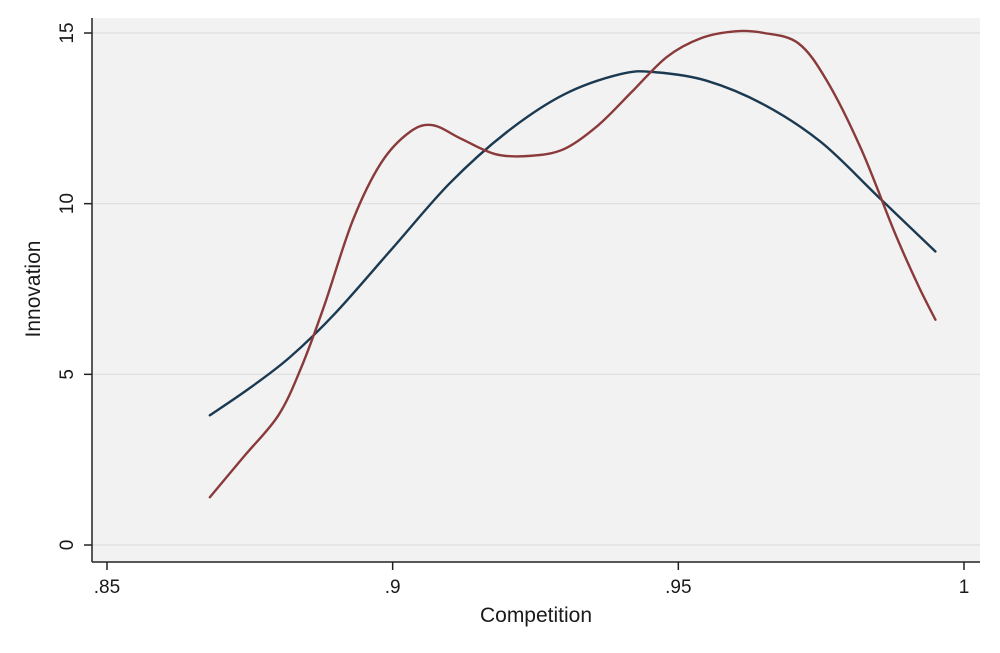  What do you see at coordinates (393, 587) in the screenshot?
I see `x-tick-label: .9` at bounding box center [393, 587].